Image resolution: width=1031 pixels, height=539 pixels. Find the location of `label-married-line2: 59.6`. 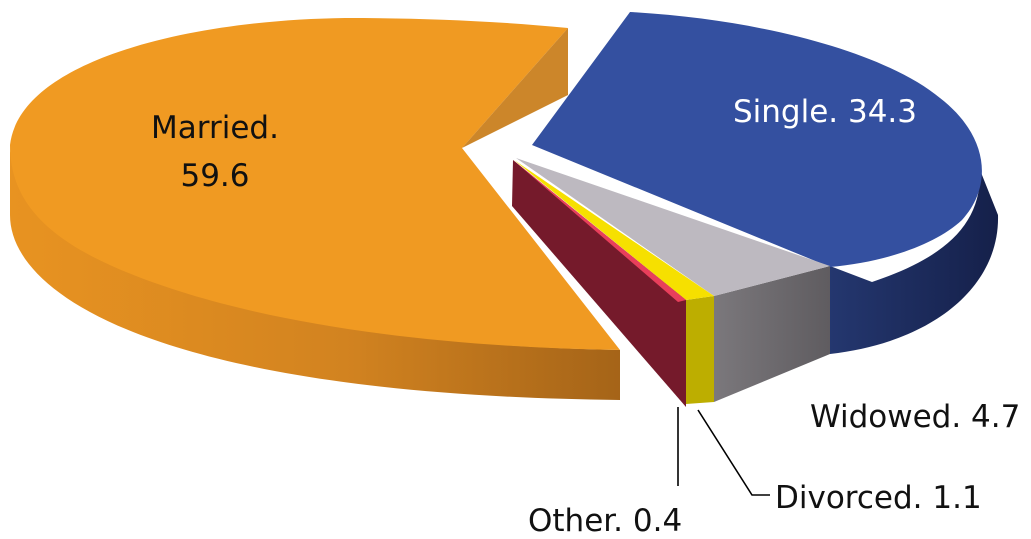

label-married-line2: 59.6 is located at coordinates (214, 176).